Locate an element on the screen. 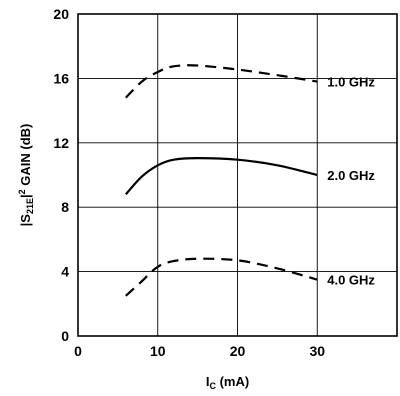 Image resolution: width=400 pixels, height=396 pixels. series-label-3: 4.0 GHz is located at coordinates (351, 280).